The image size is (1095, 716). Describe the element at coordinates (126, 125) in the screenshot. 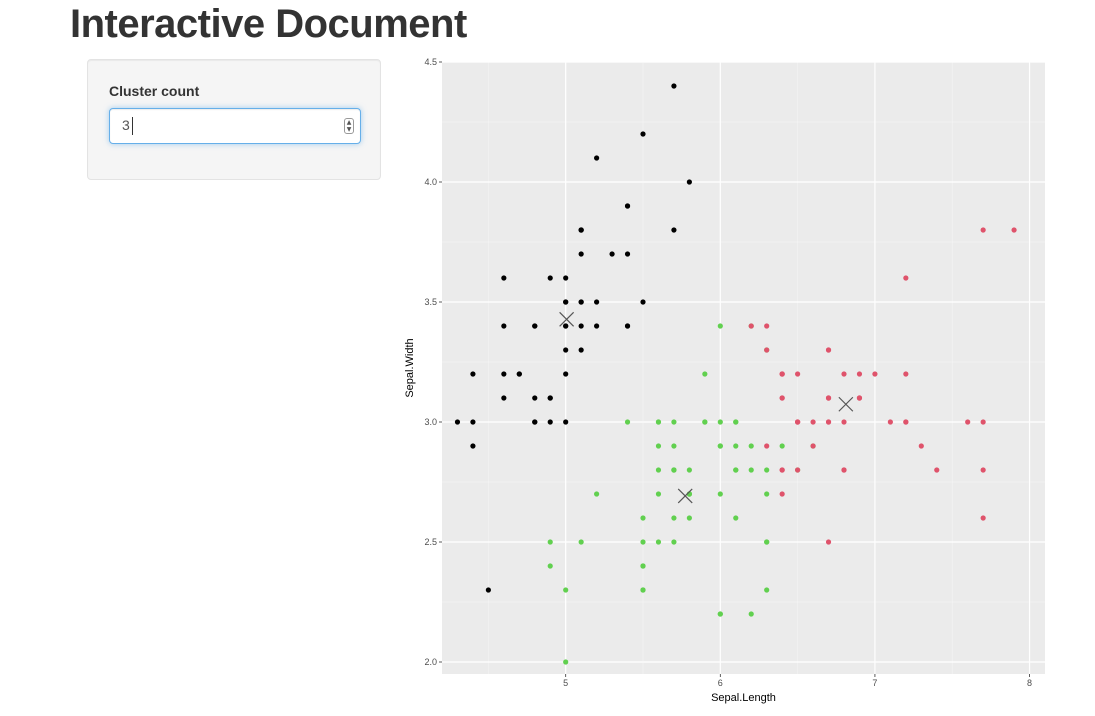

I see `cluster-count-value: 3` at that location.